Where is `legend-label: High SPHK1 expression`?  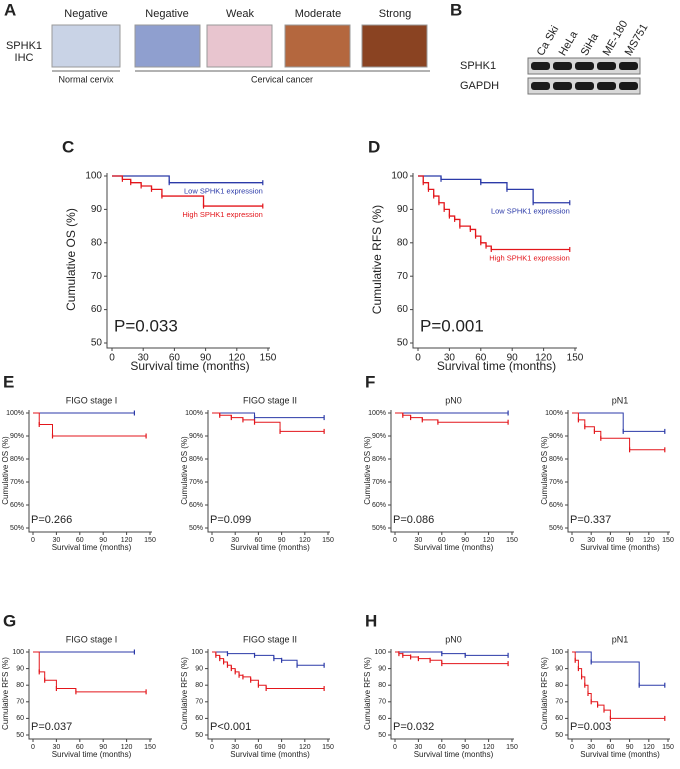 legend-label: High SPHK1 expression is located at coordinates (222, 214).